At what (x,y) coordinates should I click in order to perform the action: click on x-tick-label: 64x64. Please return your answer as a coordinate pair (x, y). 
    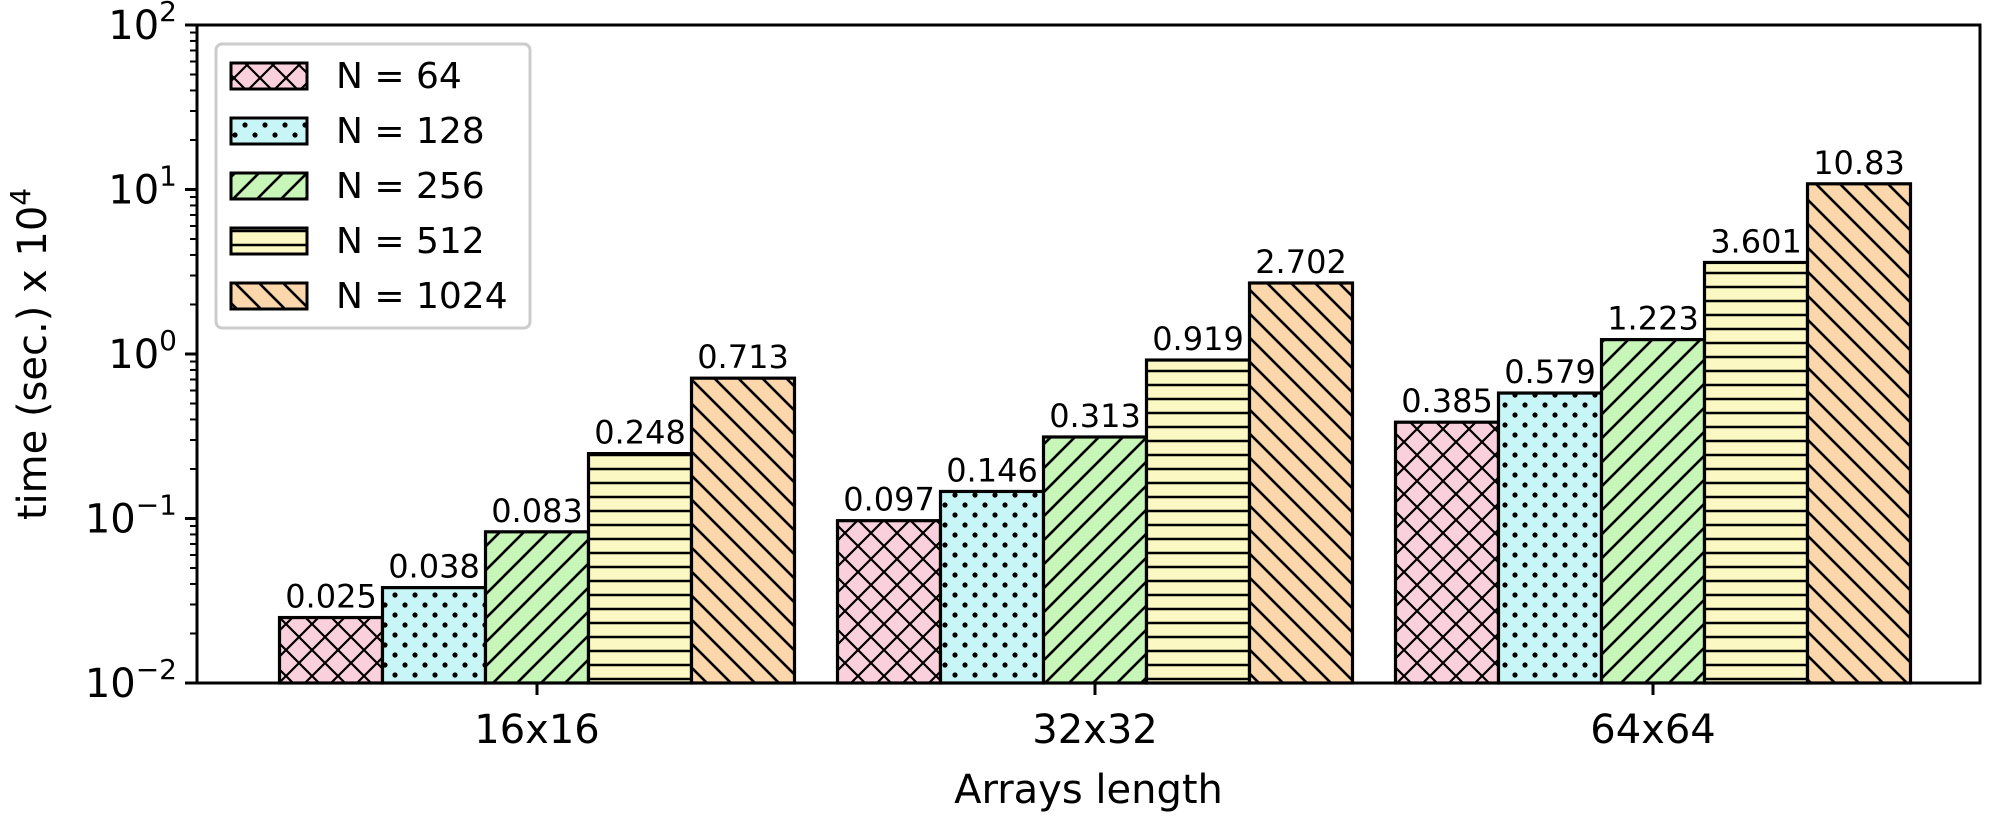
    Looking at the image, I should click on (1652, 730).